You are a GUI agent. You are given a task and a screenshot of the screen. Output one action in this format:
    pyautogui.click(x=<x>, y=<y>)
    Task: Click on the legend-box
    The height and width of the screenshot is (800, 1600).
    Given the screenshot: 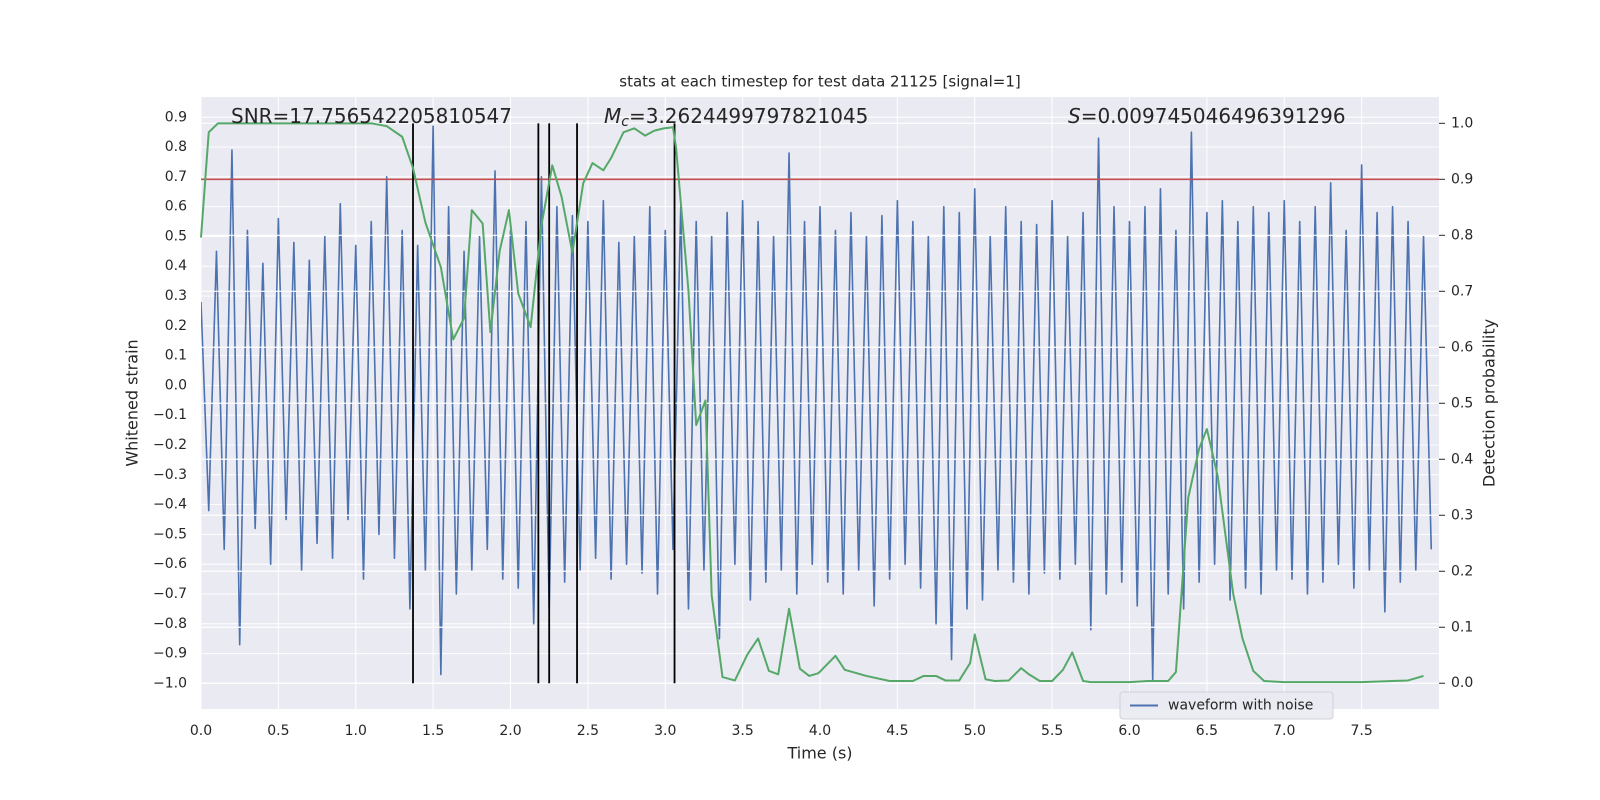 What is the action you would take?
    pyautogui.click(x=1226, y=705)
    